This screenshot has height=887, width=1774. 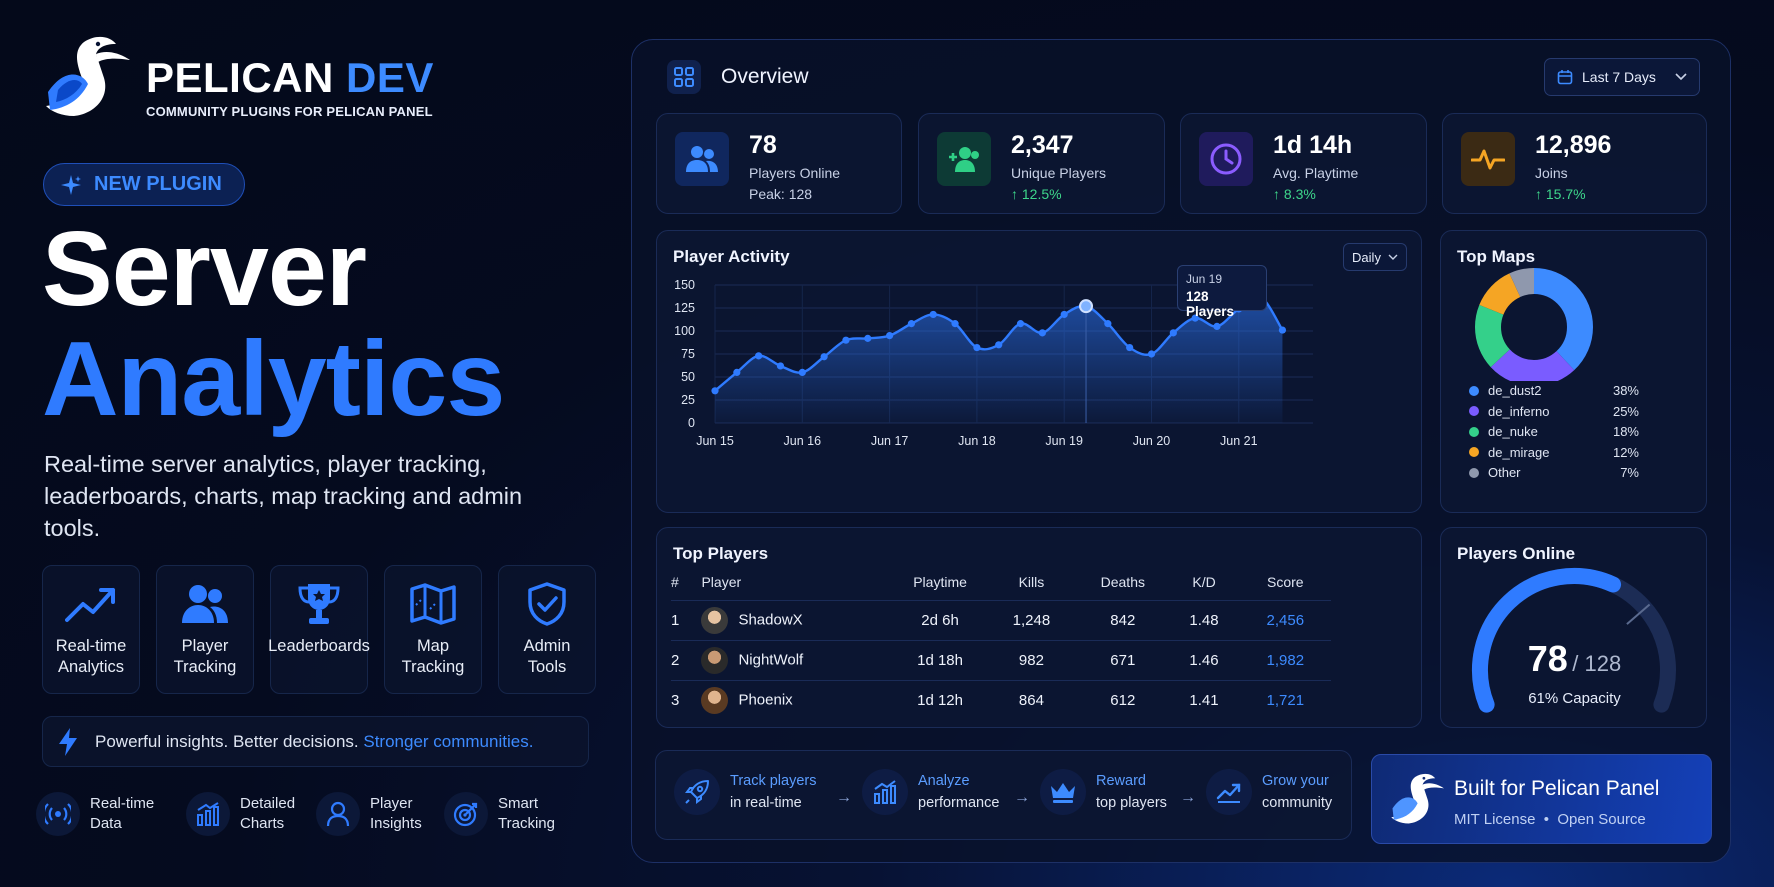 I want to click on legend-item: Other 7%, so click(x=1554, y=472).